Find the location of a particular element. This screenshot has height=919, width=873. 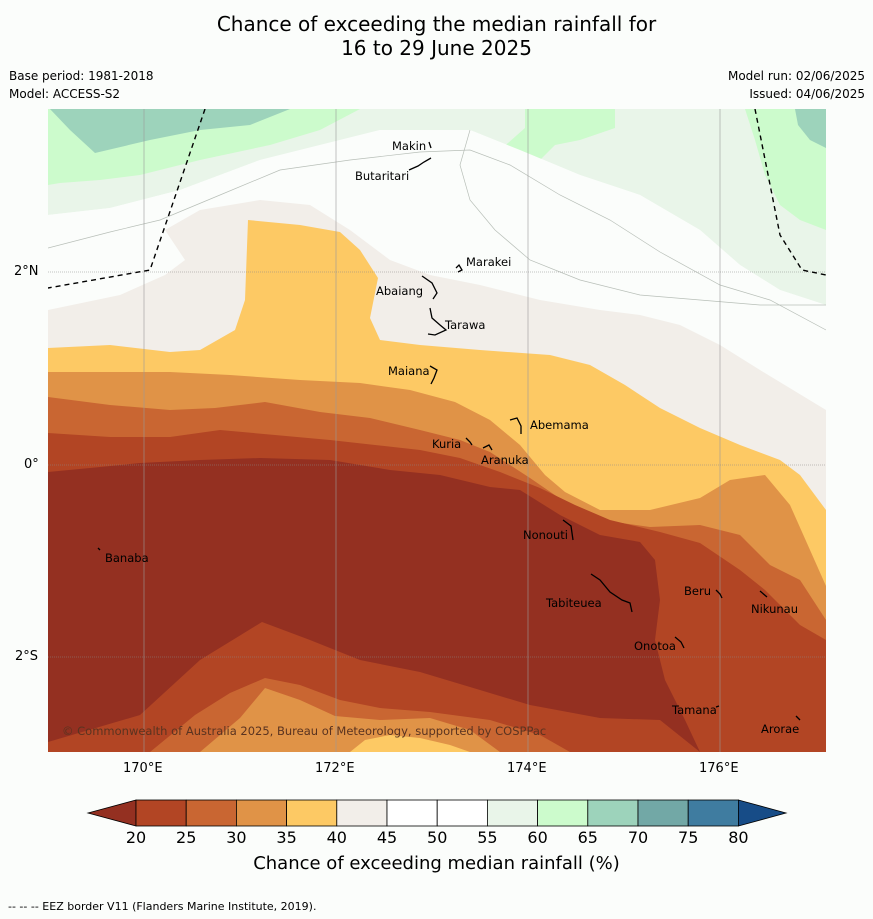

model-run: Model run: 02/06/2025 is located at coordinates (796, 76).